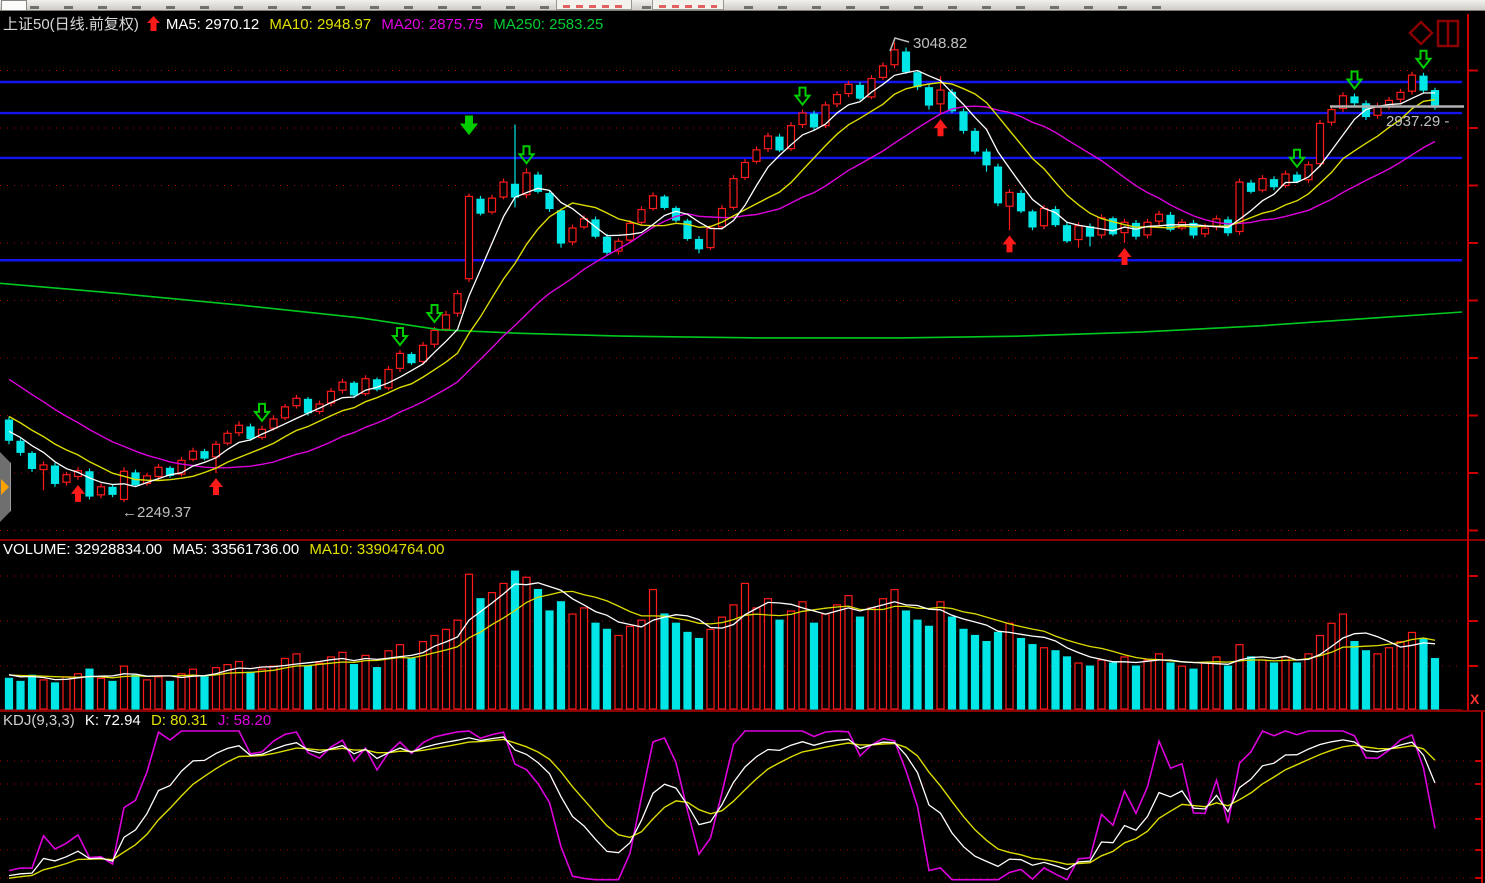  What do you see at coordinates (377, 549) in the screenshot?
I see `volume-ma10-value: MA10: 33904764.00` at bounding box center [377, 549].